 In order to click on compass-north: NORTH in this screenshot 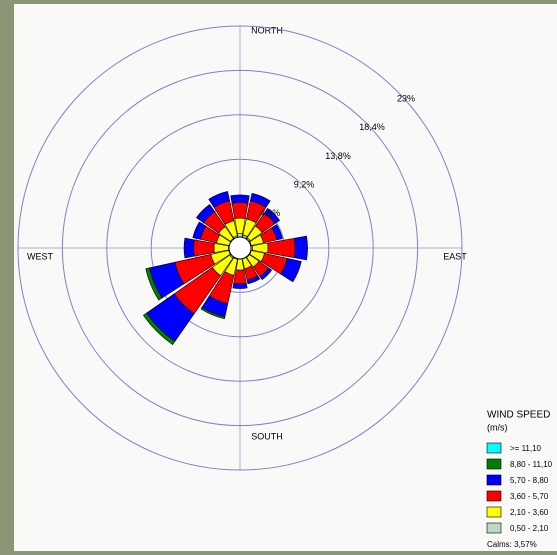, I will do `click(267, 30)`.